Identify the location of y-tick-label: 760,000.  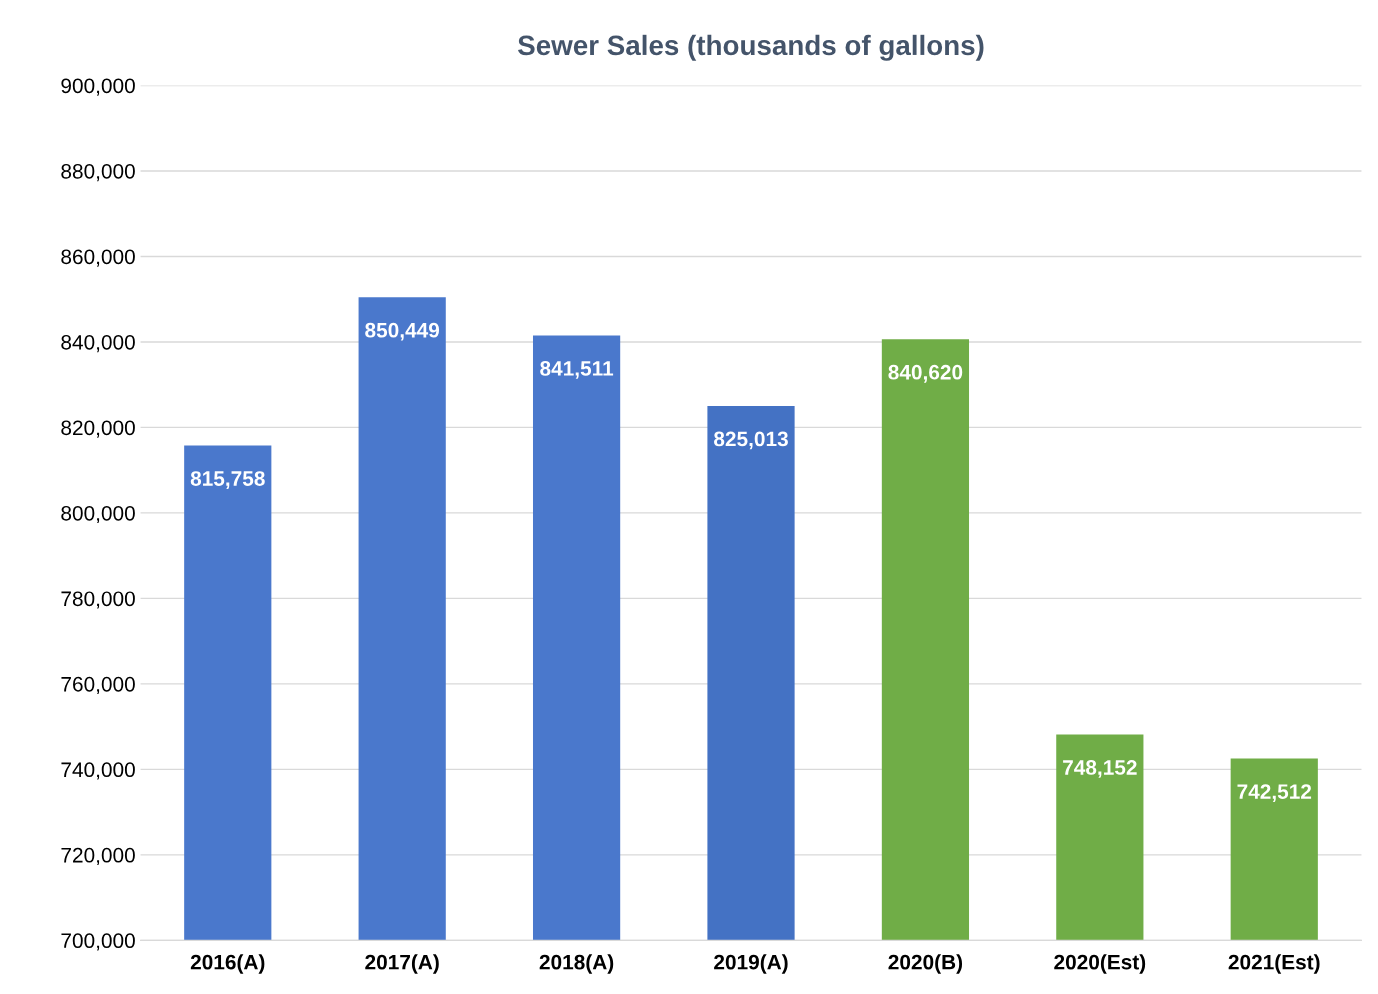
(98, 685).